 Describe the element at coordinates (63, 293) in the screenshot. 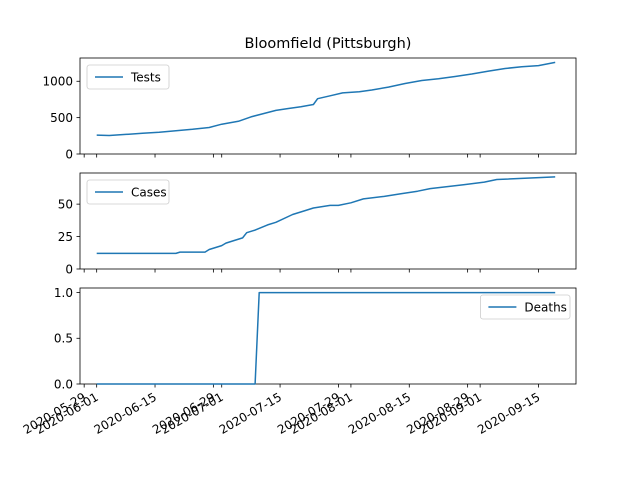

I see `y-tick-label: 1.0` at that location.